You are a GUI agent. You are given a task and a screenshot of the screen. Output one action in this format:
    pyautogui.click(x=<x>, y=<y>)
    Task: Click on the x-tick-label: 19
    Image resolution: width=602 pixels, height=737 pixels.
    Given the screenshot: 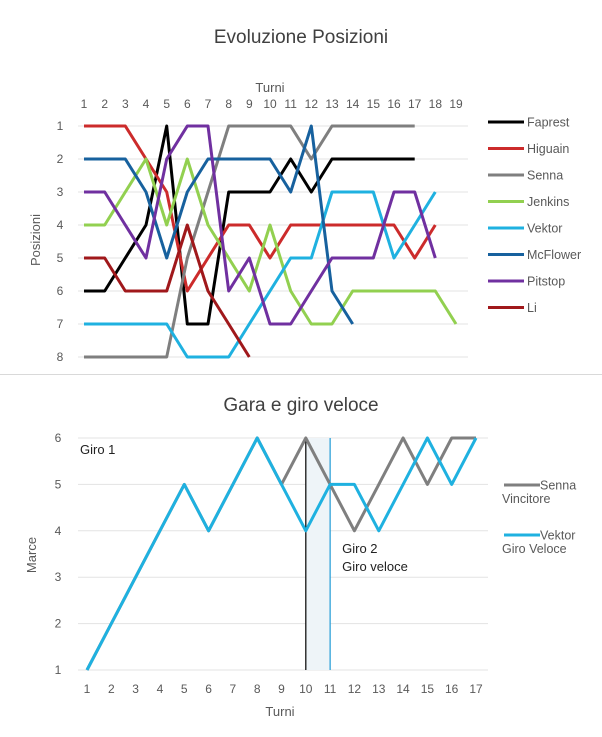 What is the action you would take?
    pyautogui.click(x=456, y=104)
    